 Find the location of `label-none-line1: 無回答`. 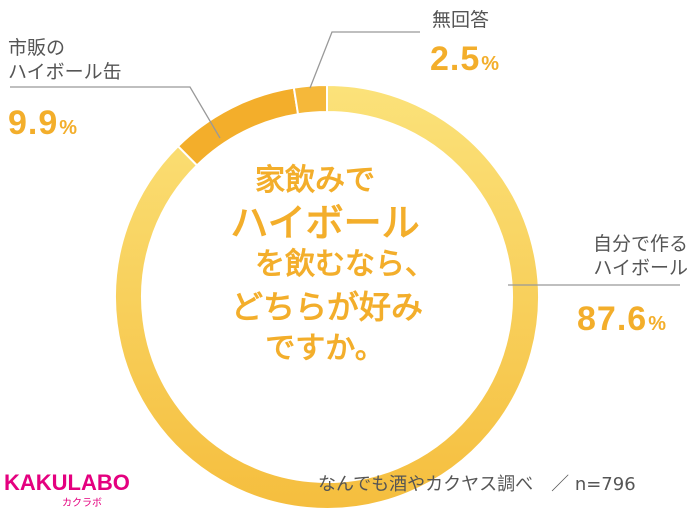

label-none-line1: 無回答 is located at coordinates (461, 20).